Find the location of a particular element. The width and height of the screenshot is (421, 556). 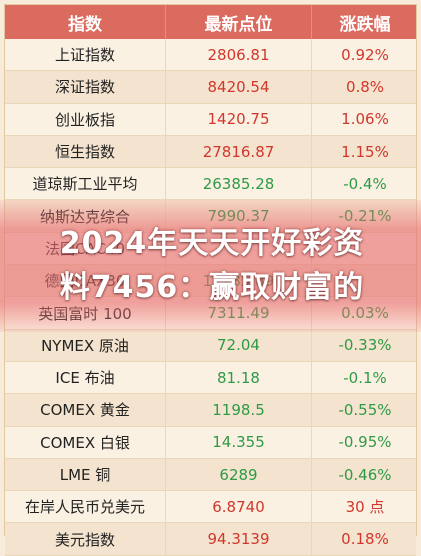

index-value: 94.3139 is located at coordinates (239, 539).